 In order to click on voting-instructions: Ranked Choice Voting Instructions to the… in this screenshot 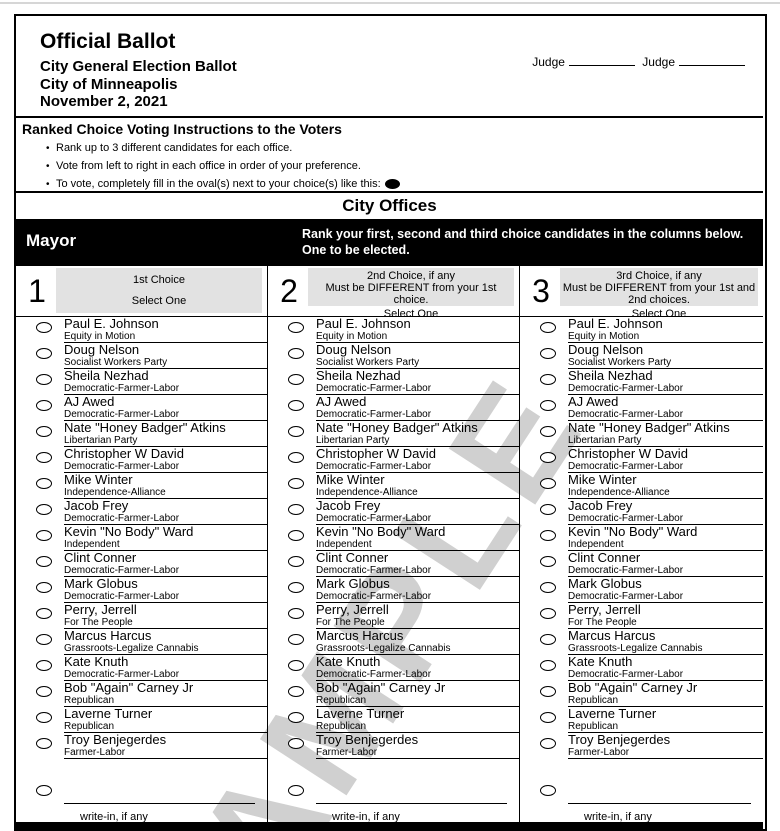, I will do `click(389, 155)`.